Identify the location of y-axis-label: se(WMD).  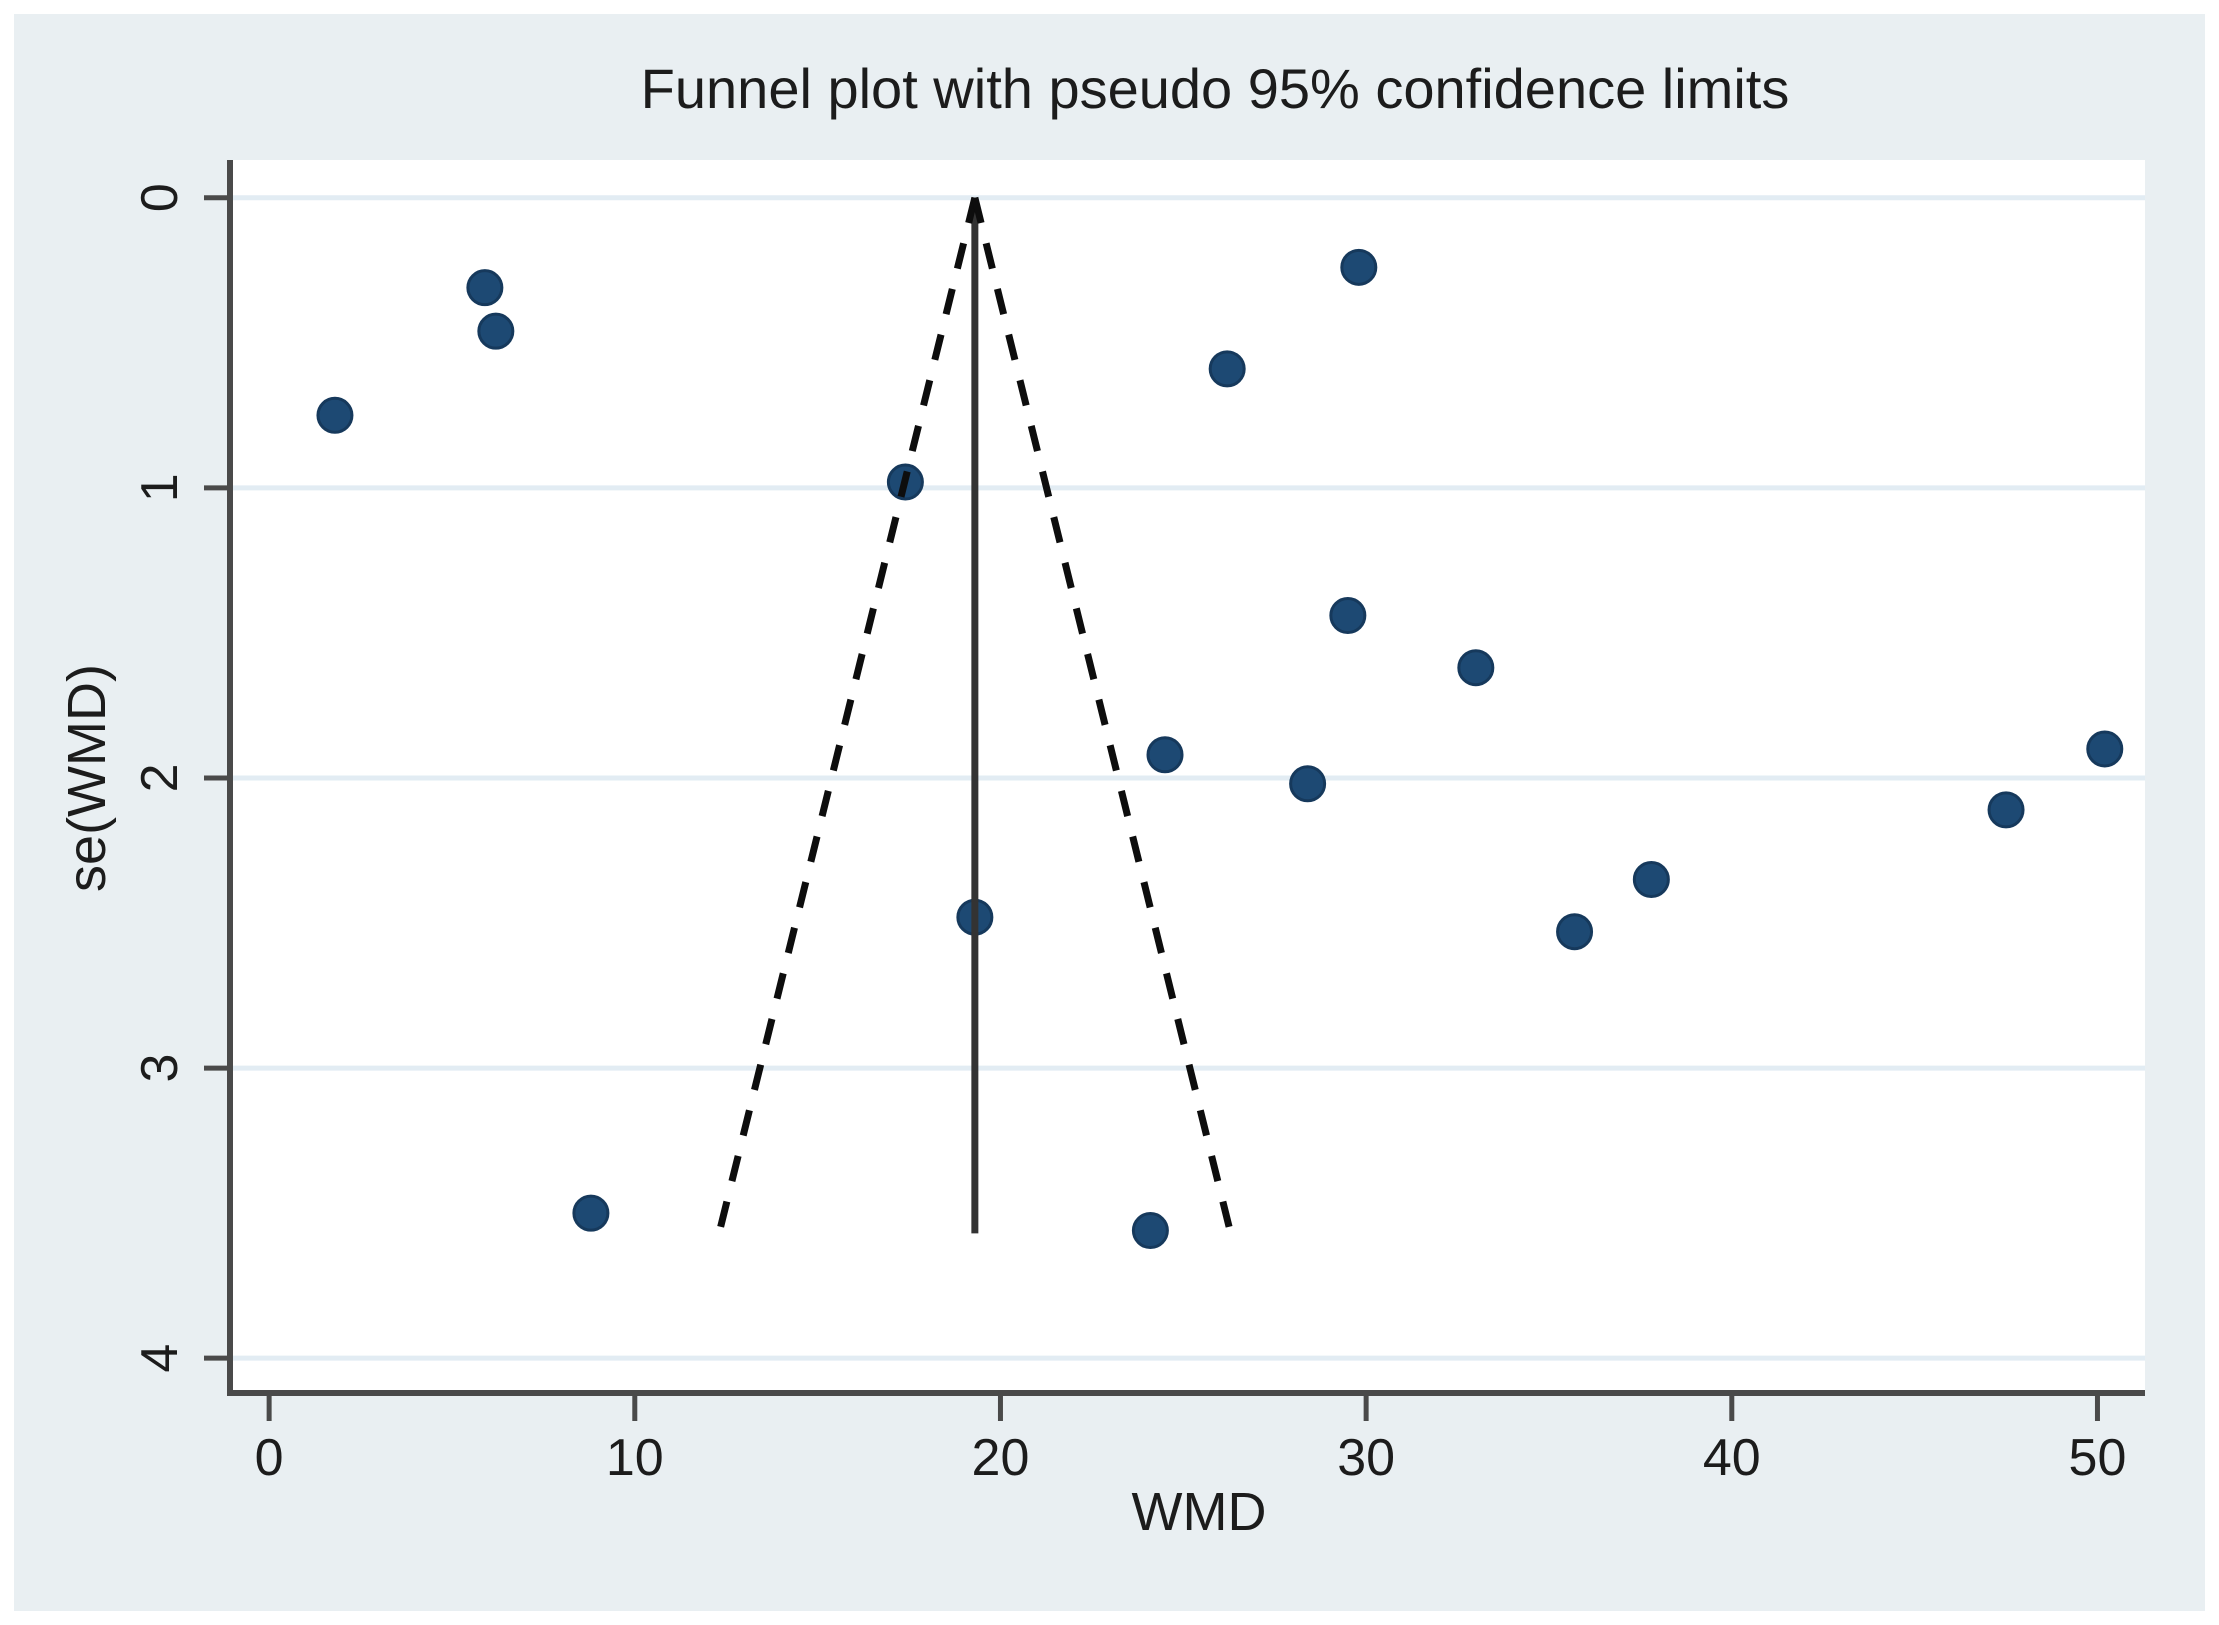
(87, 778).